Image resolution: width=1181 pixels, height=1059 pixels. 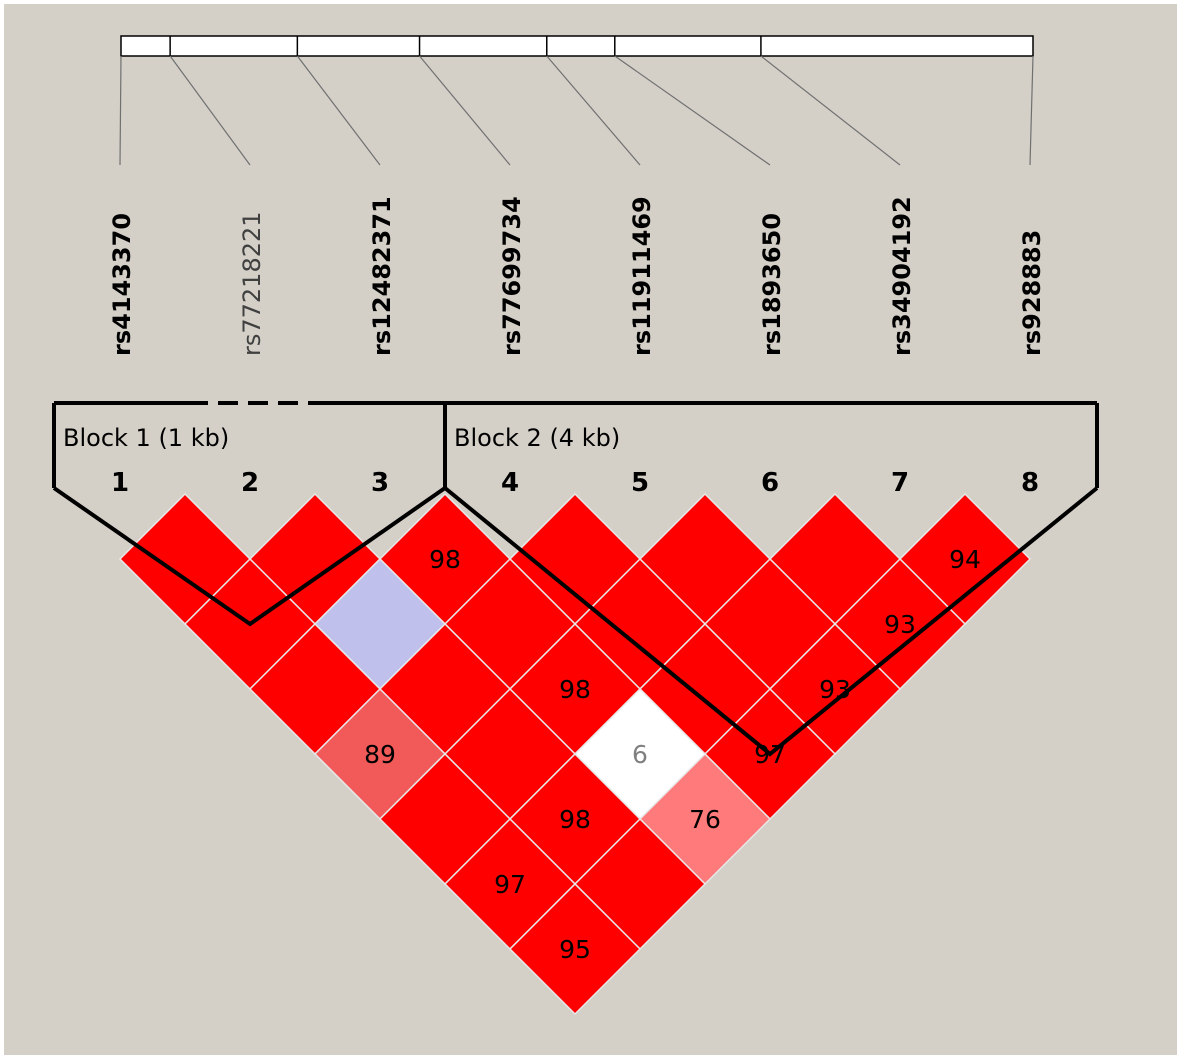 I want to click on marker-id-label: rs34904192, so click(x=902, y=276).